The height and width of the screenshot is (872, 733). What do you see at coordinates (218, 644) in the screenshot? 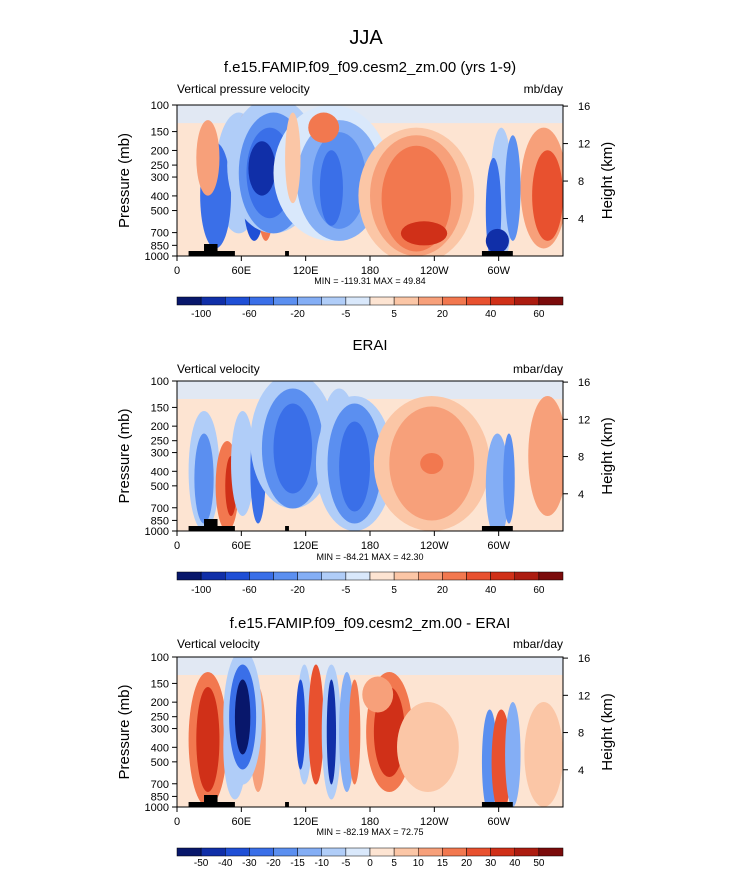
I see `panel-left-label: Vertical velocity` at bounding box center [218, 644].